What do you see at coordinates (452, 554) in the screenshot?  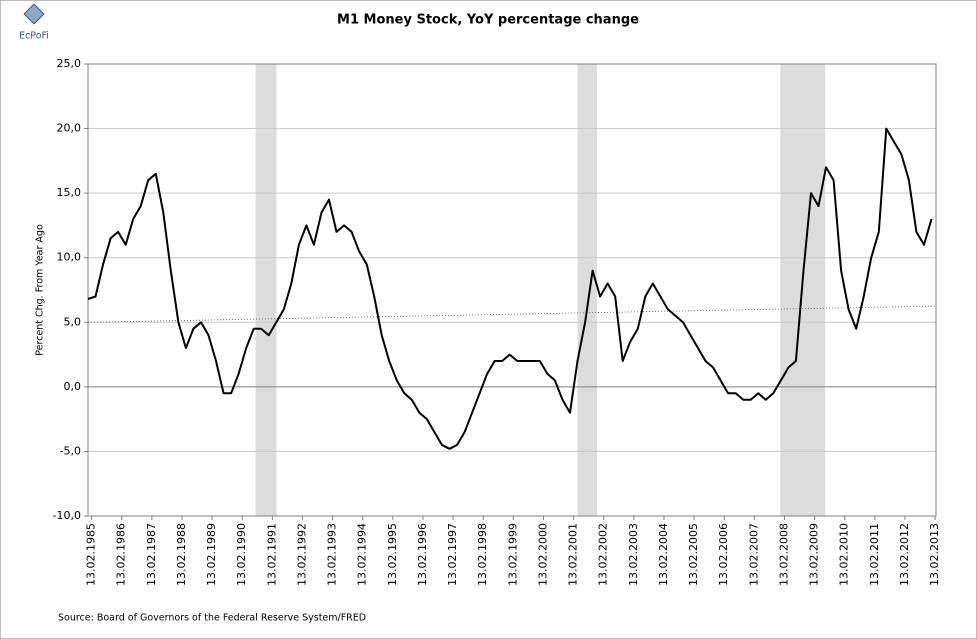 I see `x-tick-label: 13.02.1997` at bounding box center [452, 554].